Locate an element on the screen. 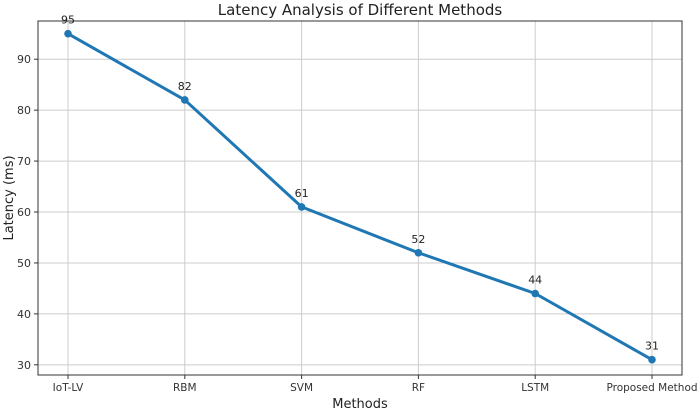 The image size is (700, 415). y-tick-label: 80 is located at coordinates (24, 110).